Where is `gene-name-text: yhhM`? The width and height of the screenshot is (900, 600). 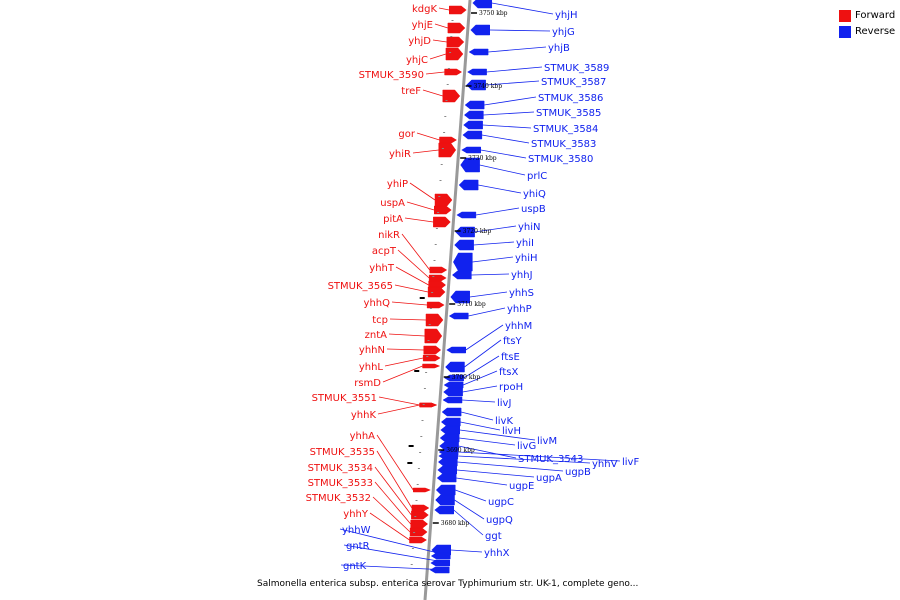
gene-name-text: yhhM is located at coordinates (518, 326).